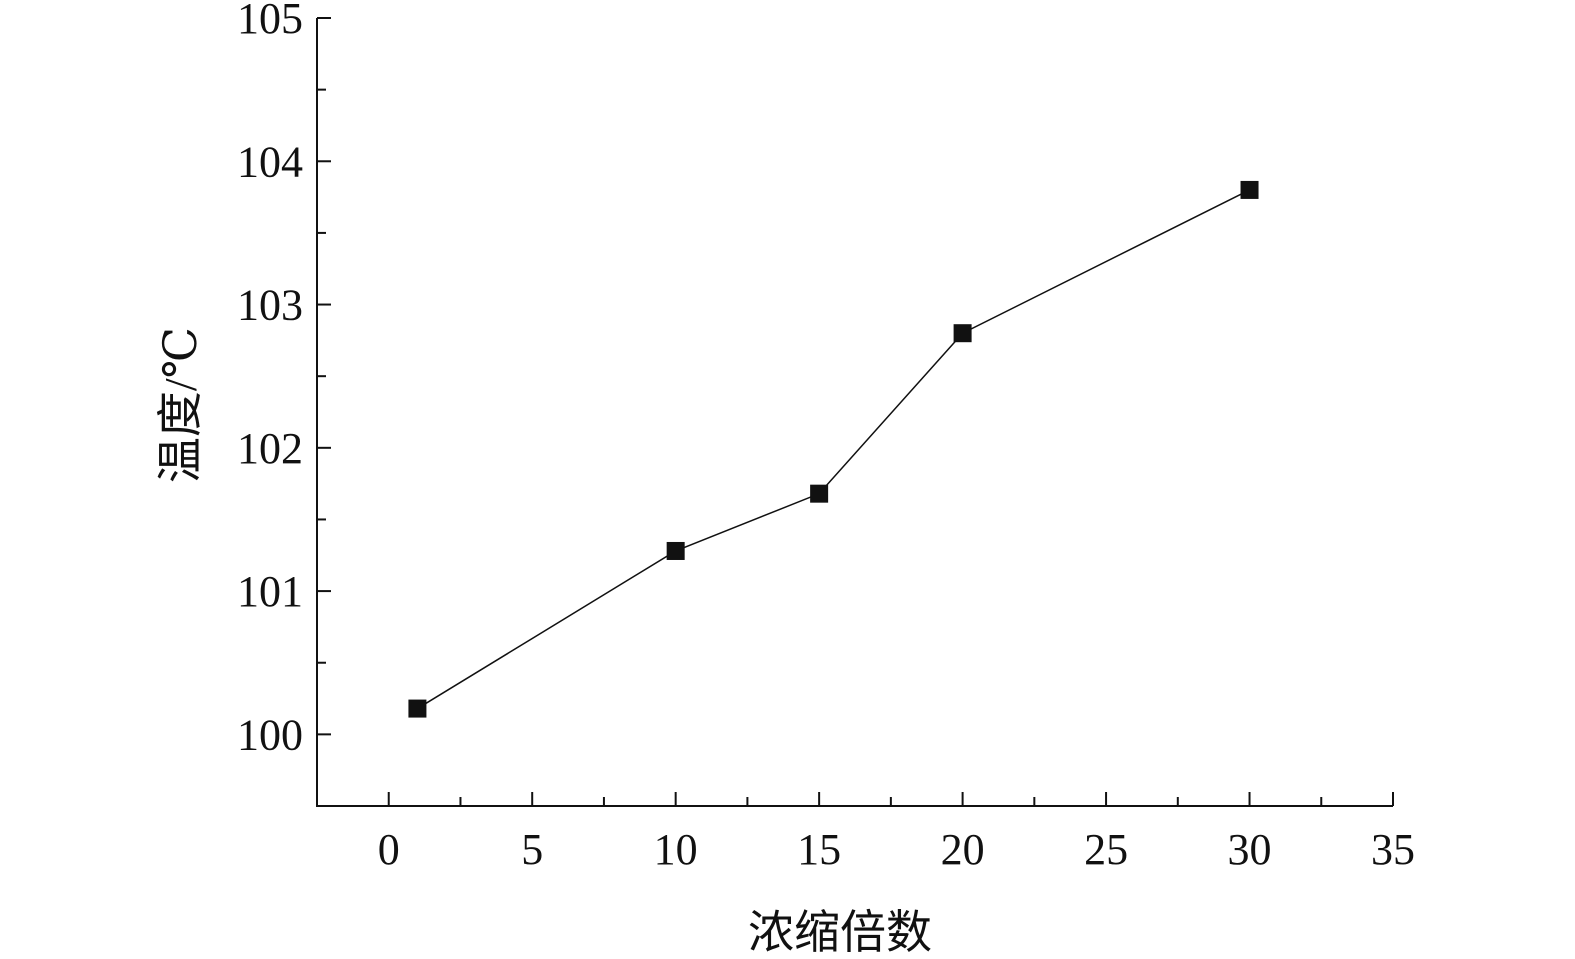  I want to click on x-tick-label: 10, so click(676, 849).